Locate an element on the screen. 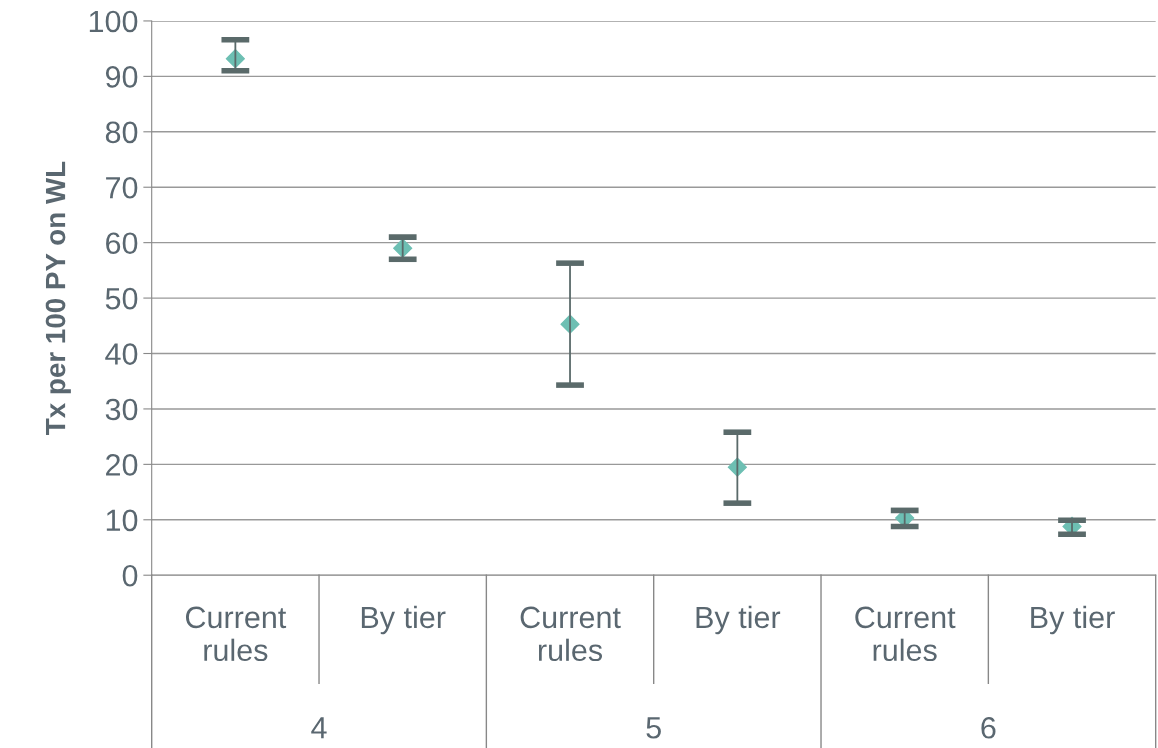 This screenshot has height=748, width=1158. text: 6 is located at coordinates (988, 727).